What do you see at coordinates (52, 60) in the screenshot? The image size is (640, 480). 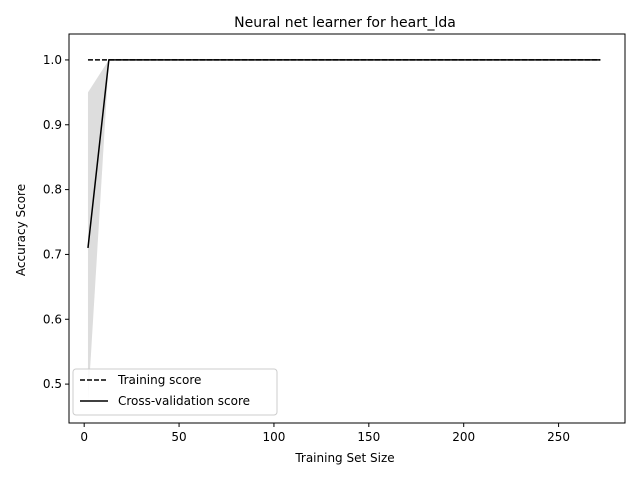 I see `y-tick-label: 1.0` at bounding box center [52, 60].